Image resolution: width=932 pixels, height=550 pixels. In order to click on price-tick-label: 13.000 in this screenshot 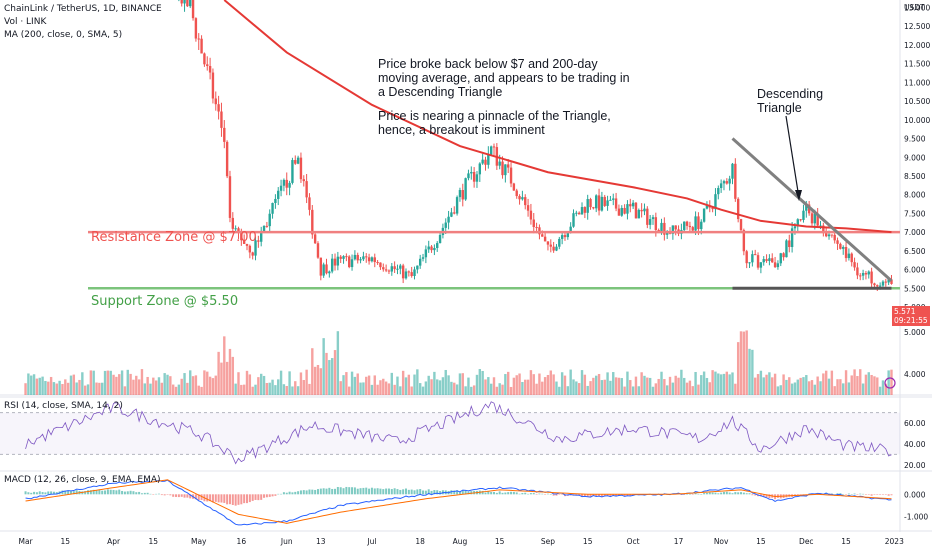, I will do `click(917, 7)`.